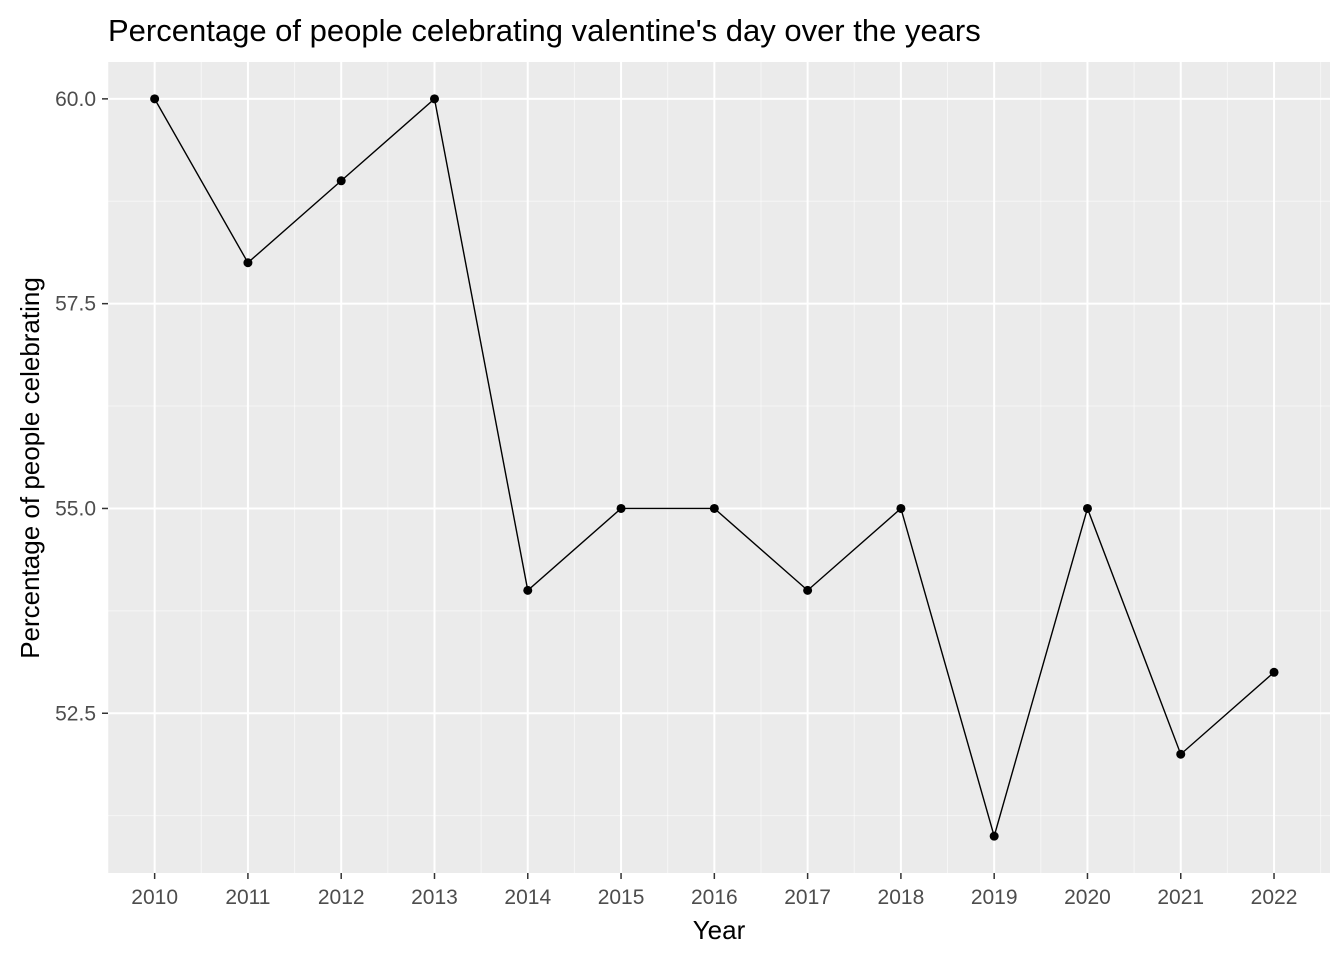 The width and height of the screenshot is (1344, 960). I want to click on x-tick-label: 2013, so click(434, 897).